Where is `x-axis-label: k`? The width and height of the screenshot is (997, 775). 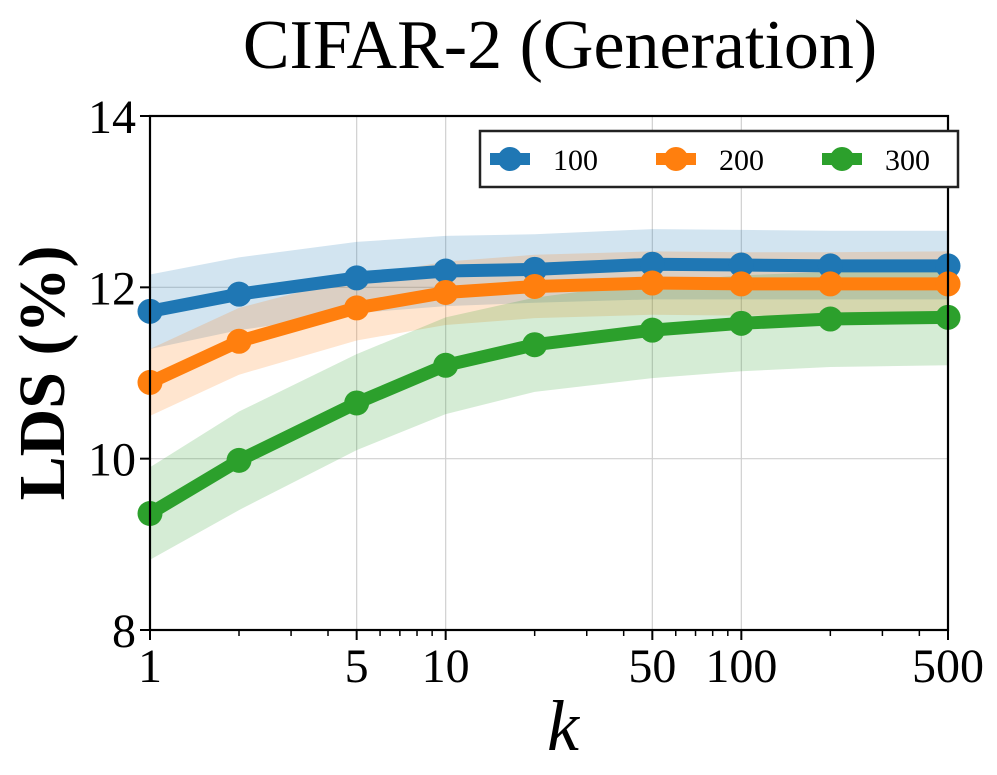 x-axis-label: k is located at coordinates (564, 726).